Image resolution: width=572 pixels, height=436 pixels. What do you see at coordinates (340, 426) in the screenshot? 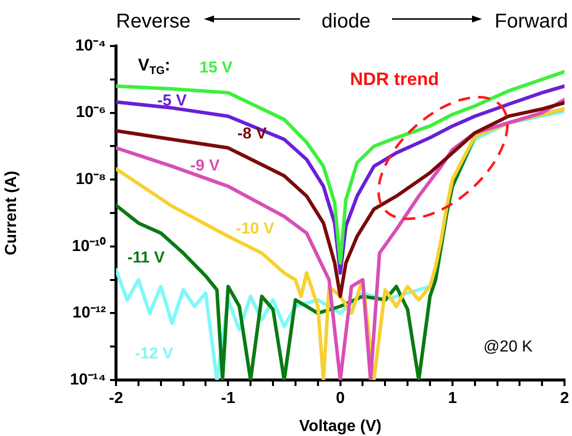
I see `x-axis-title: Voltage (V)` at bounding box center [340, 426].